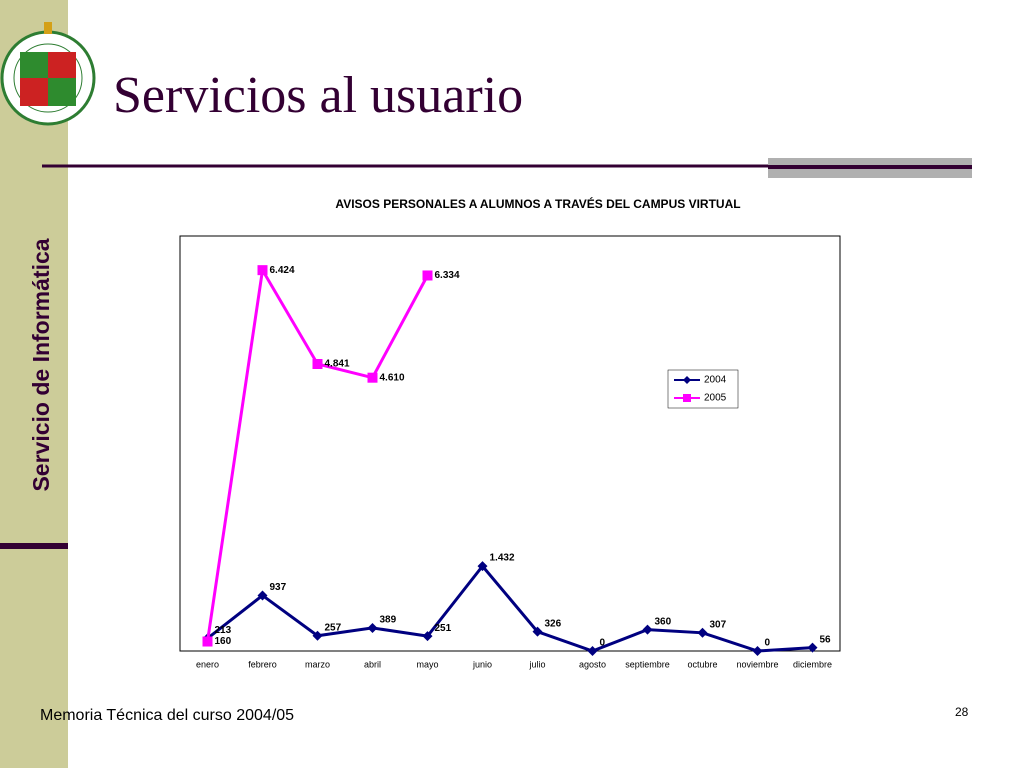 This screenshot has height=773, width=1024. Describe the element at coordinates (278, 587) in the screenshot. I see `data-label: 937` at that location.